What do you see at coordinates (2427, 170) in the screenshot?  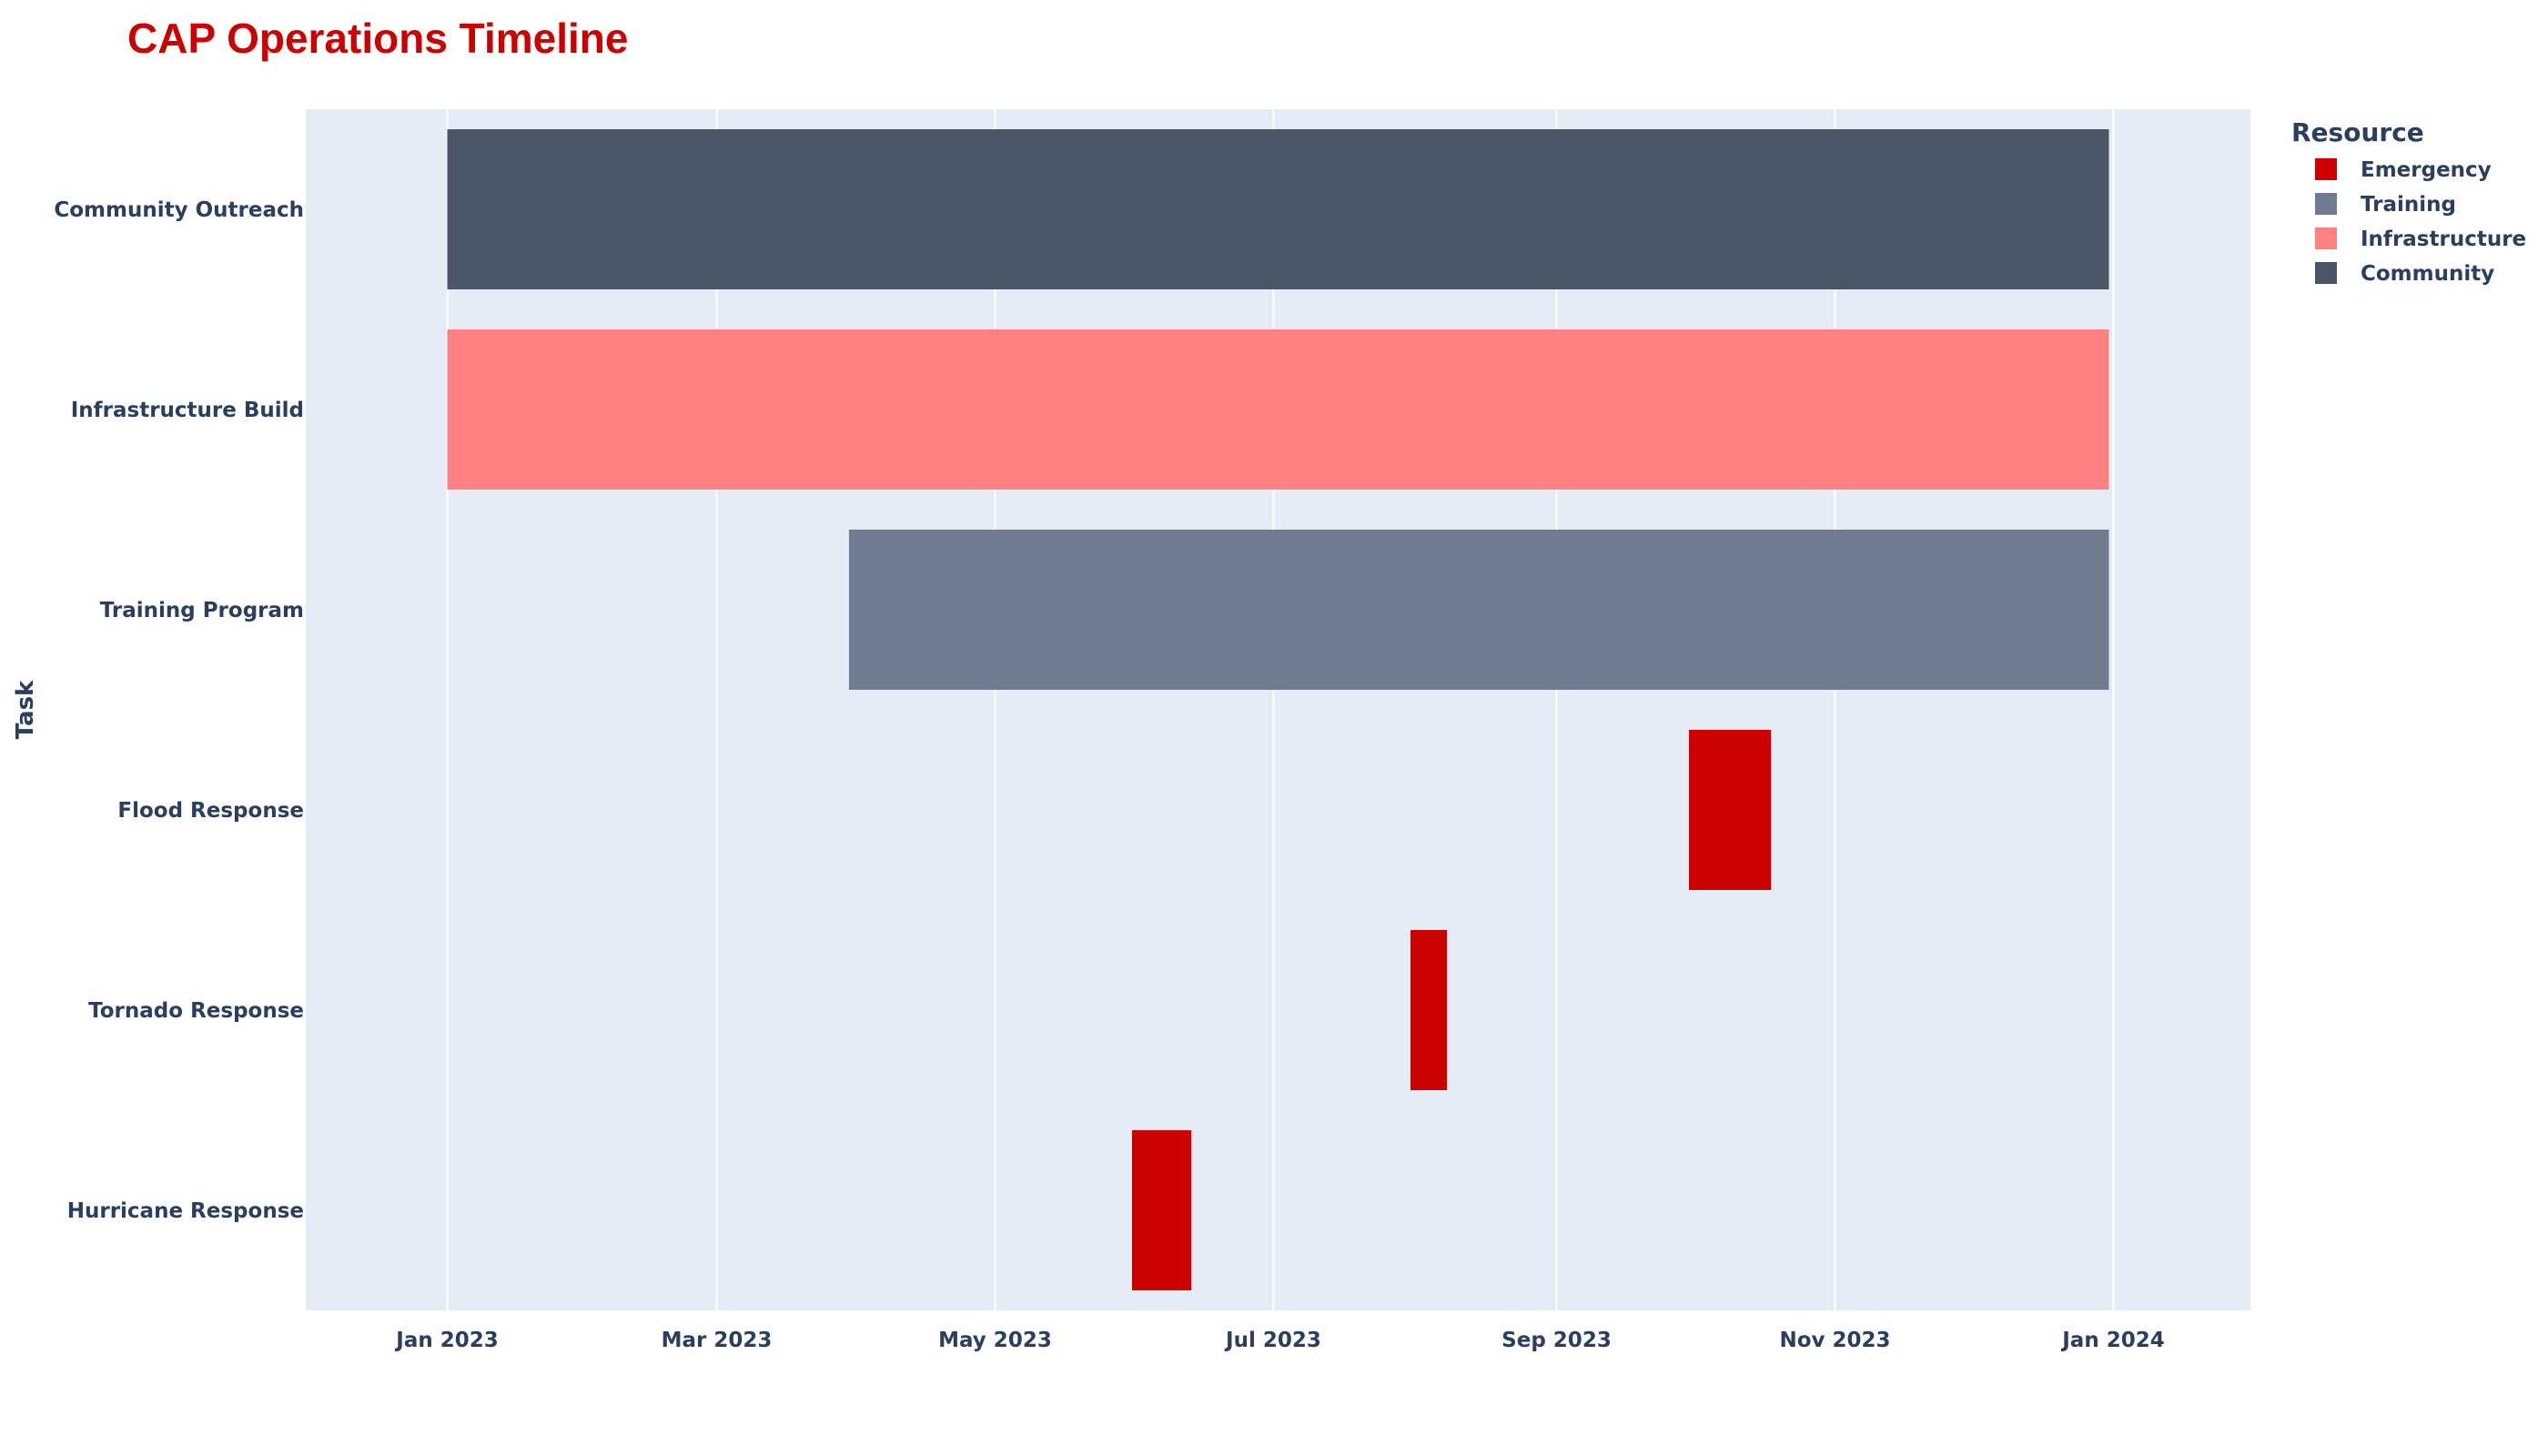 I see `legend-label-0: Emergency` at bounding box center [2427, 170].